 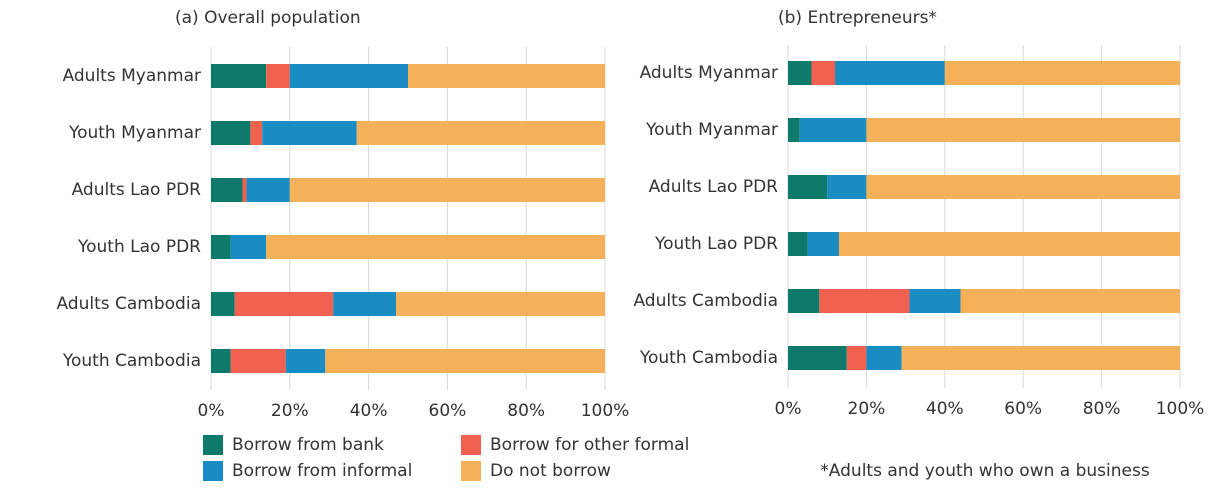 I want to click on legend-label: Do not borrow, so click(x=550, y=471).